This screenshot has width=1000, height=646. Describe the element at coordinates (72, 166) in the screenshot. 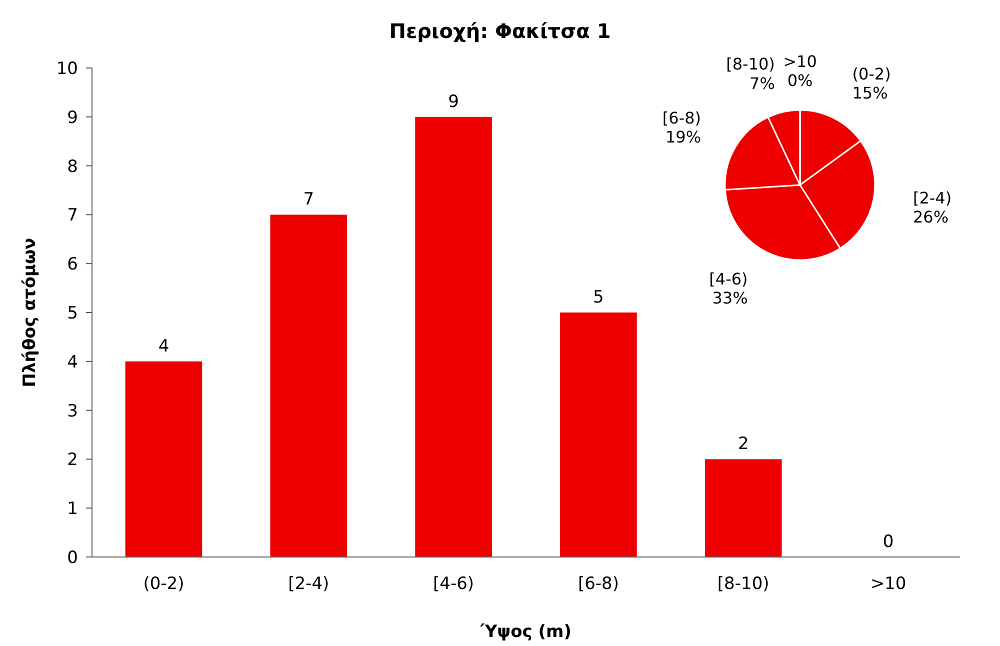

I see `y-tick-label: 8` at that location.